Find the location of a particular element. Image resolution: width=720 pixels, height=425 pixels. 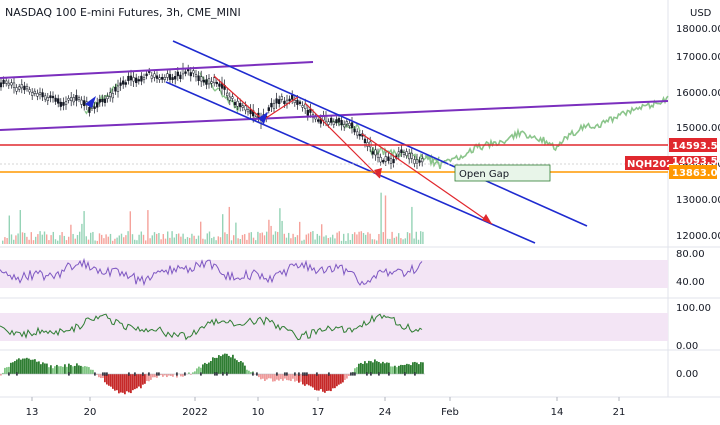

open-gap-box is located at coordinates (502, 173).